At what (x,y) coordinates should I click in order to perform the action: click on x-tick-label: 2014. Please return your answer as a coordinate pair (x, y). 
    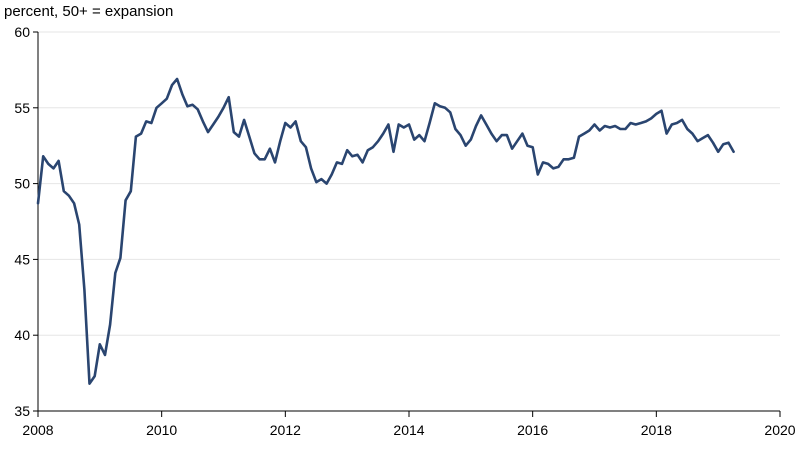
    Looking at the image, I should click on (408, 430).